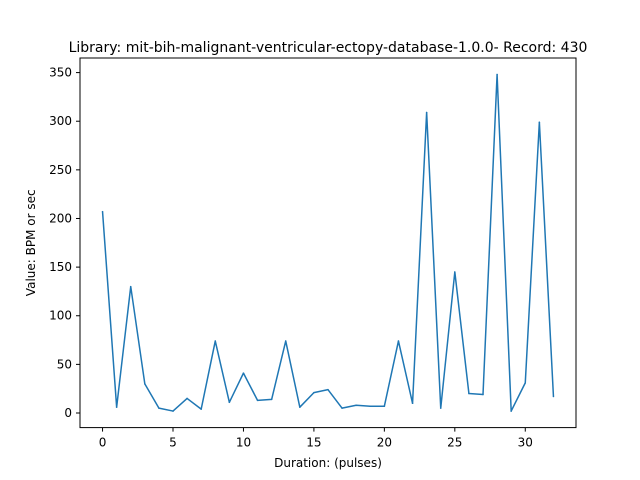 This screenshot has height=480, width=640. Describe the element at coordinates (60, 267) in the screenshot. I see `y-tick-label: 150` at that location.